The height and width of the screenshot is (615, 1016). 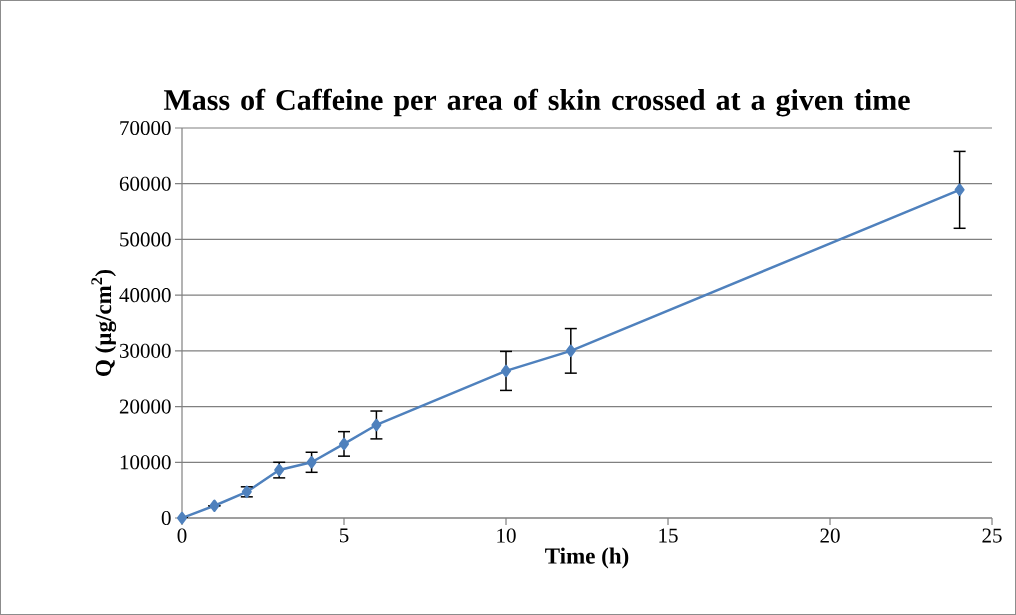 I want to click on y-tick-label: 60000, so click(x=145, y=183).